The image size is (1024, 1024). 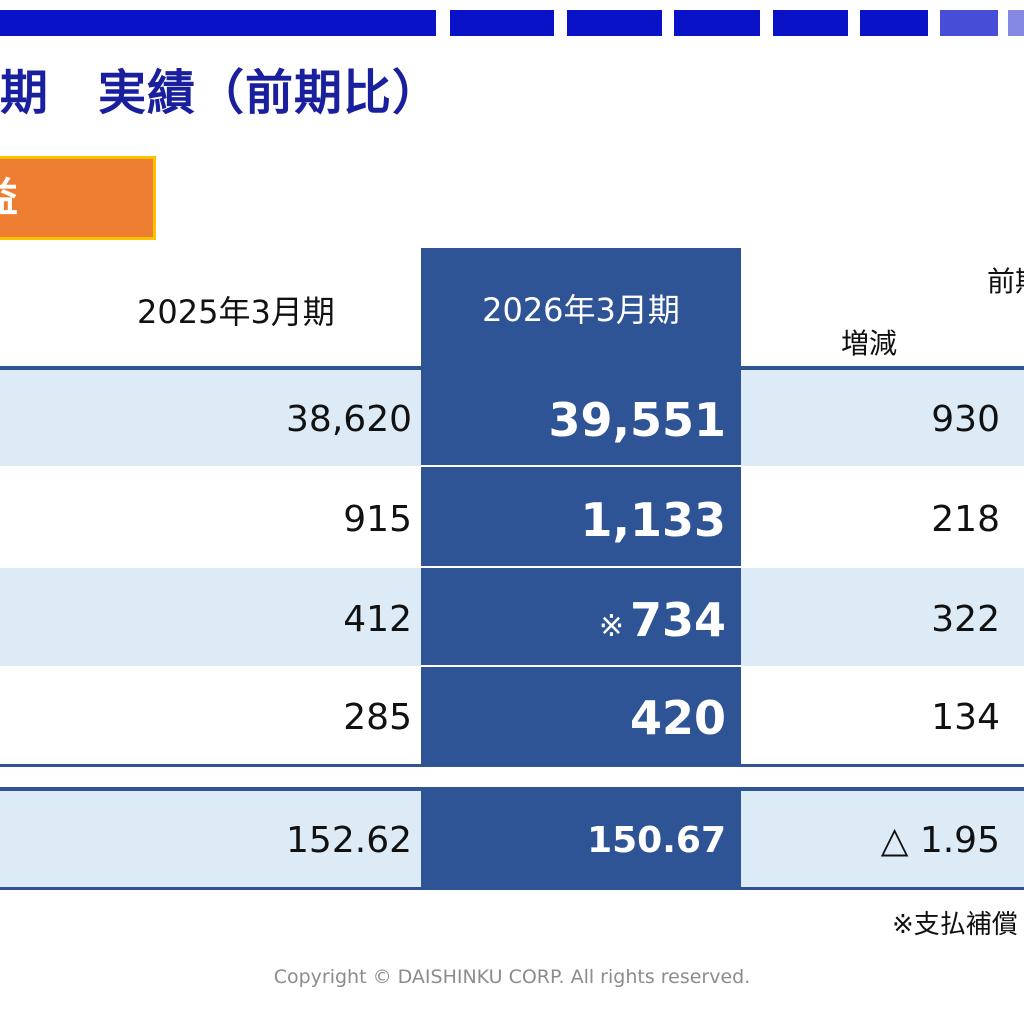 I want to click on section-tag-label: 益, so click(x=9, y=198).